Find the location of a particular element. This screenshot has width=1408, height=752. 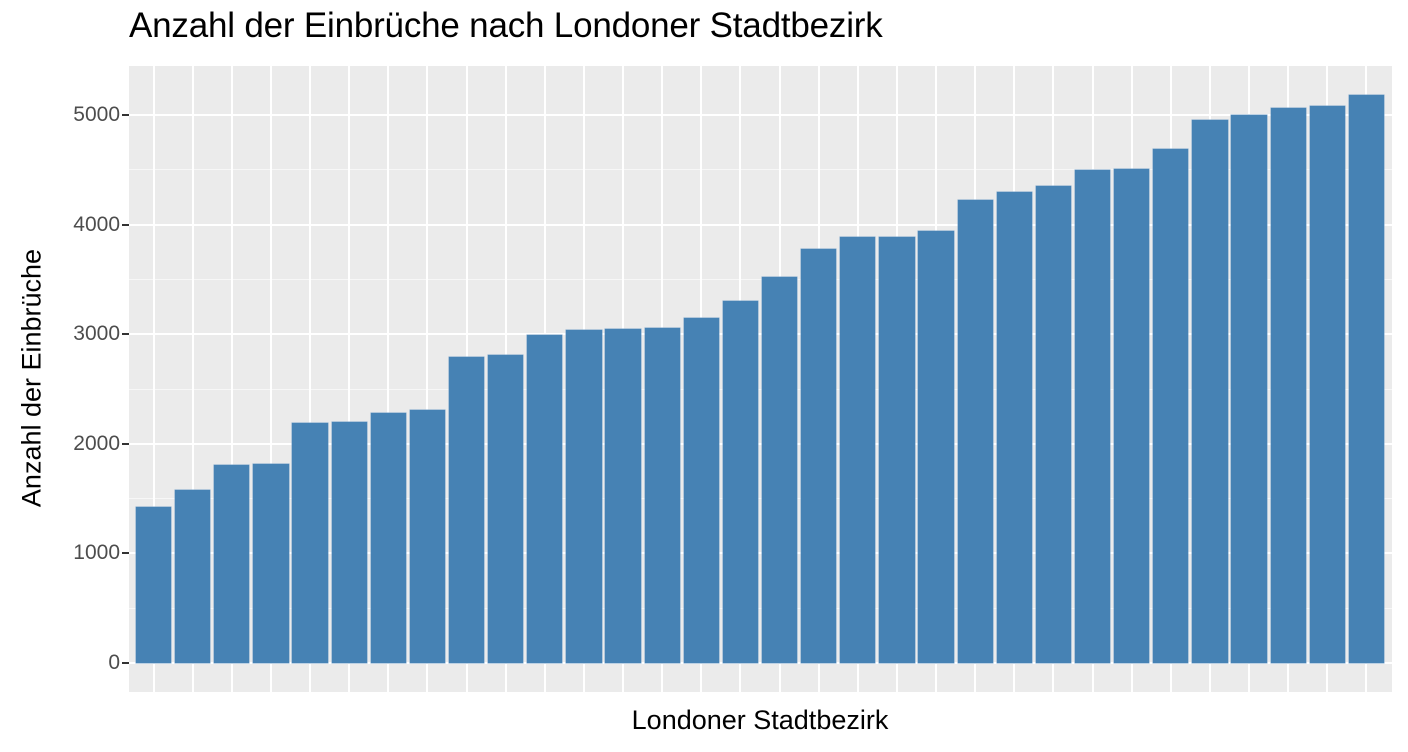

x-axis-label: Londoner Stadtbezirk is located at coordinates (760, 720).